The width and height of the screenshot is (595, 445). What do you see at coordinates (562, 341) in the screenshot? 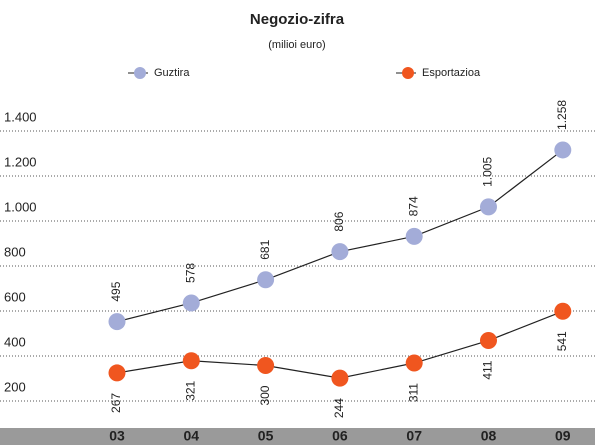
I see `data-label: 541` at bounding box center [562, 341].